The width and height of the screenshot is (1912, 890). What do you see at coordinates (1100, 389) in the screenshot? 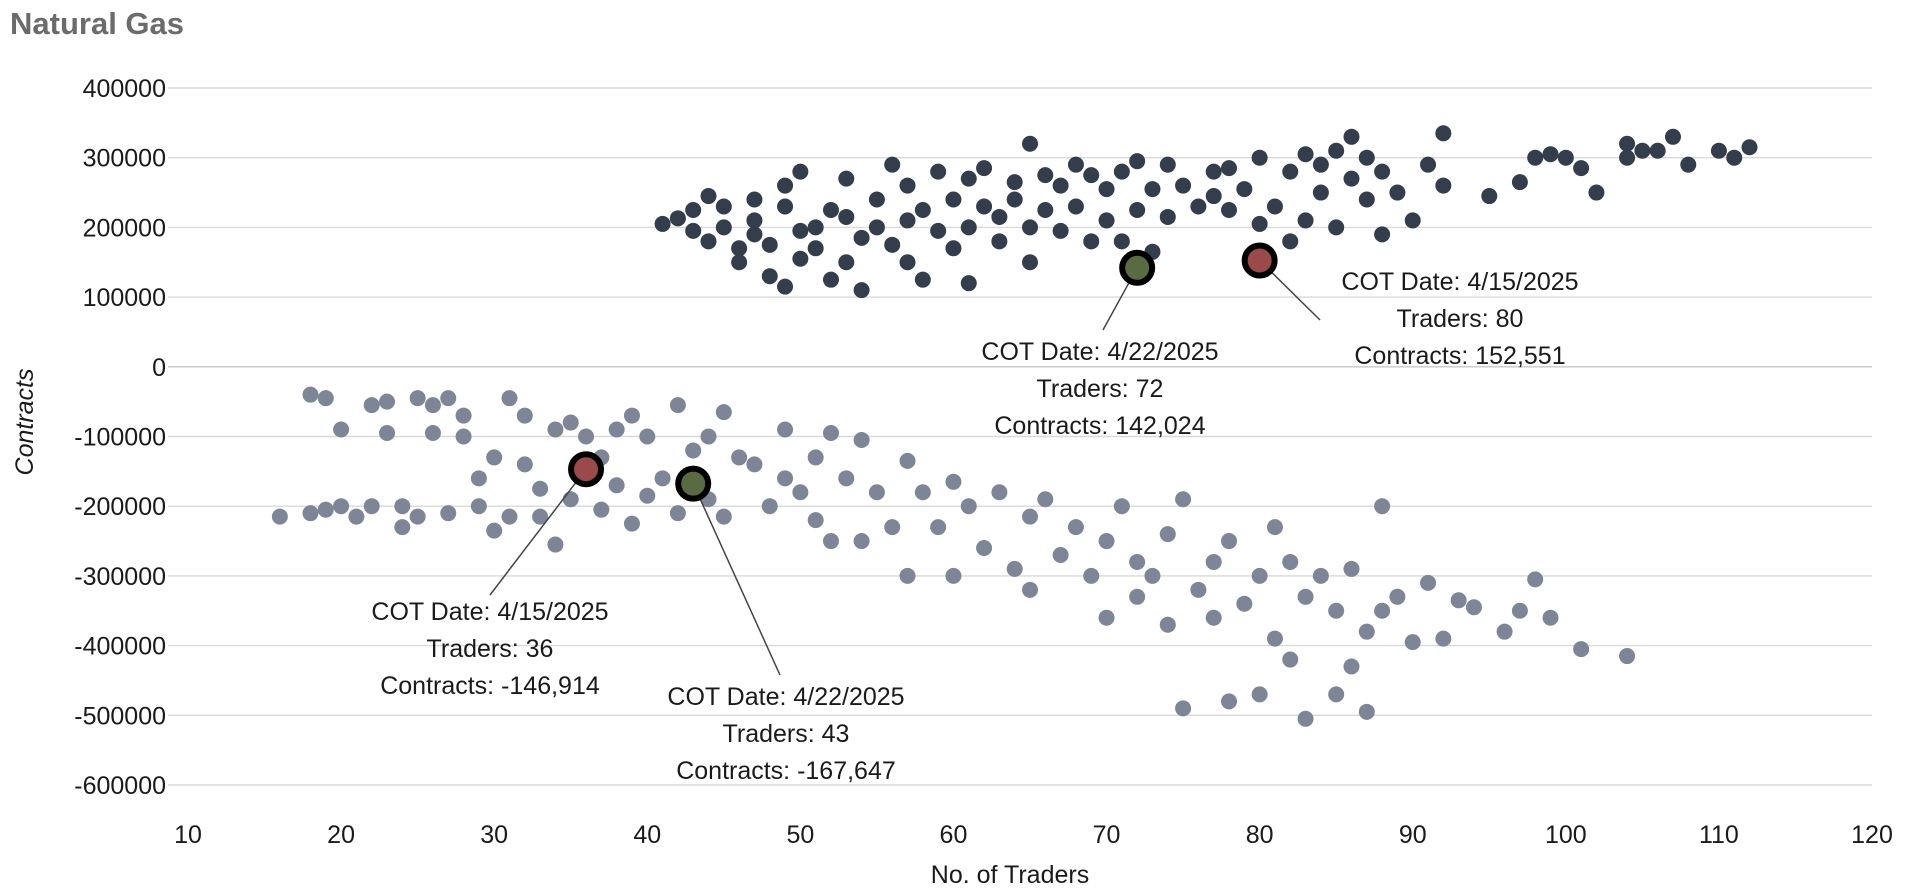
I see `annotation-text: Traders: 72` at bounding box center [1100, 389].